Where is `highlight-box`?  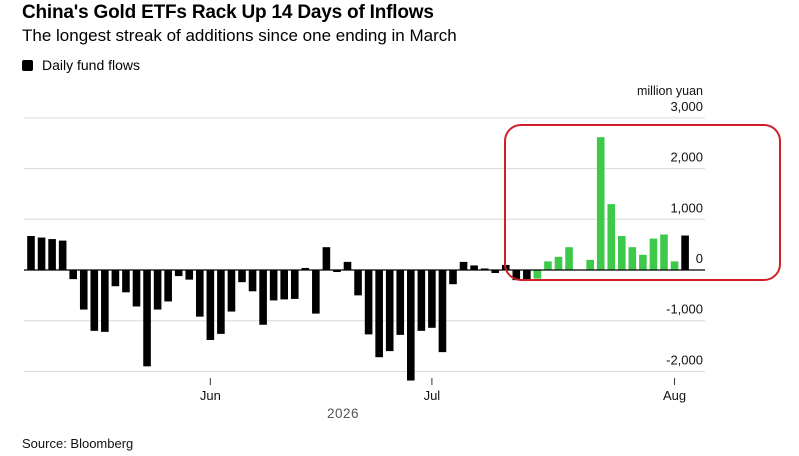 highlight-box is located at coordinates (642, 202).